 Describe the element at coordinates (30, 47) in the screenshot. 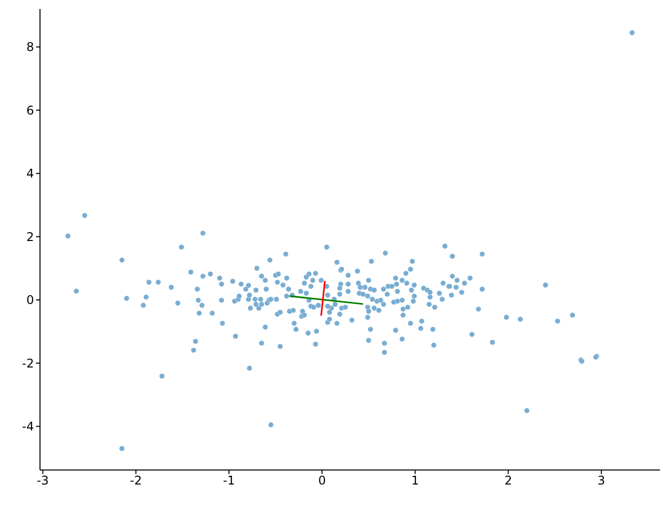

I see `y-tick-label: 8` at that location.